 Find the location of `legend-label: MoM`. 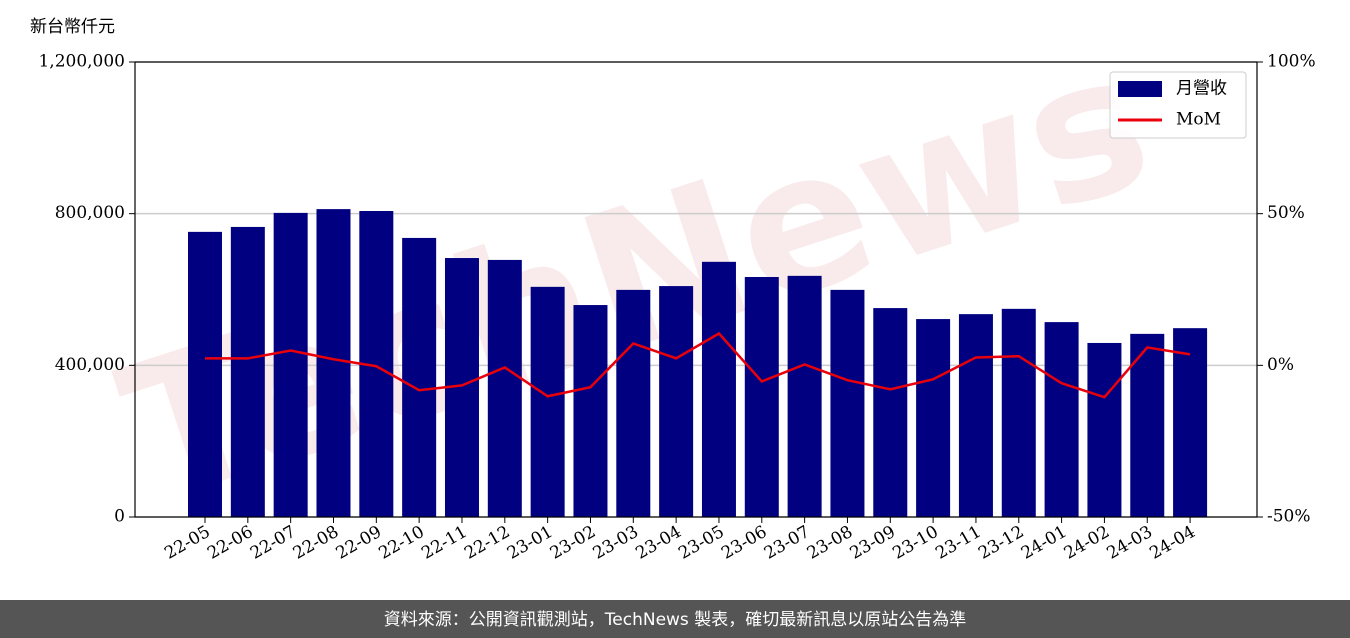

legend-label: MoM is located at coordinates (1198, 120).